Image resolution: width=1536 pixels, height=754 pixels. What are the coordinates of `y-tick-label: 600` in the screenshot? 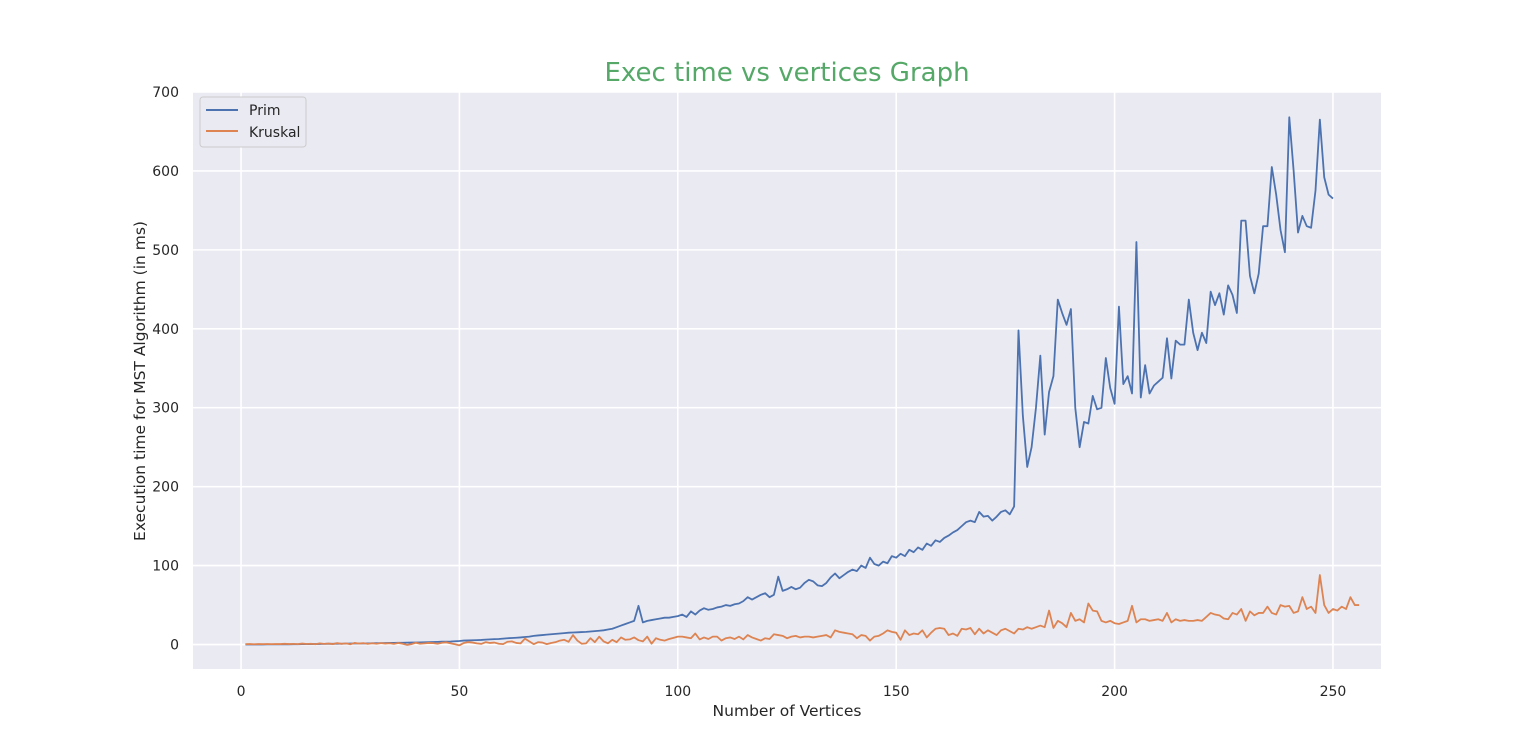 It's located at (165, 172).